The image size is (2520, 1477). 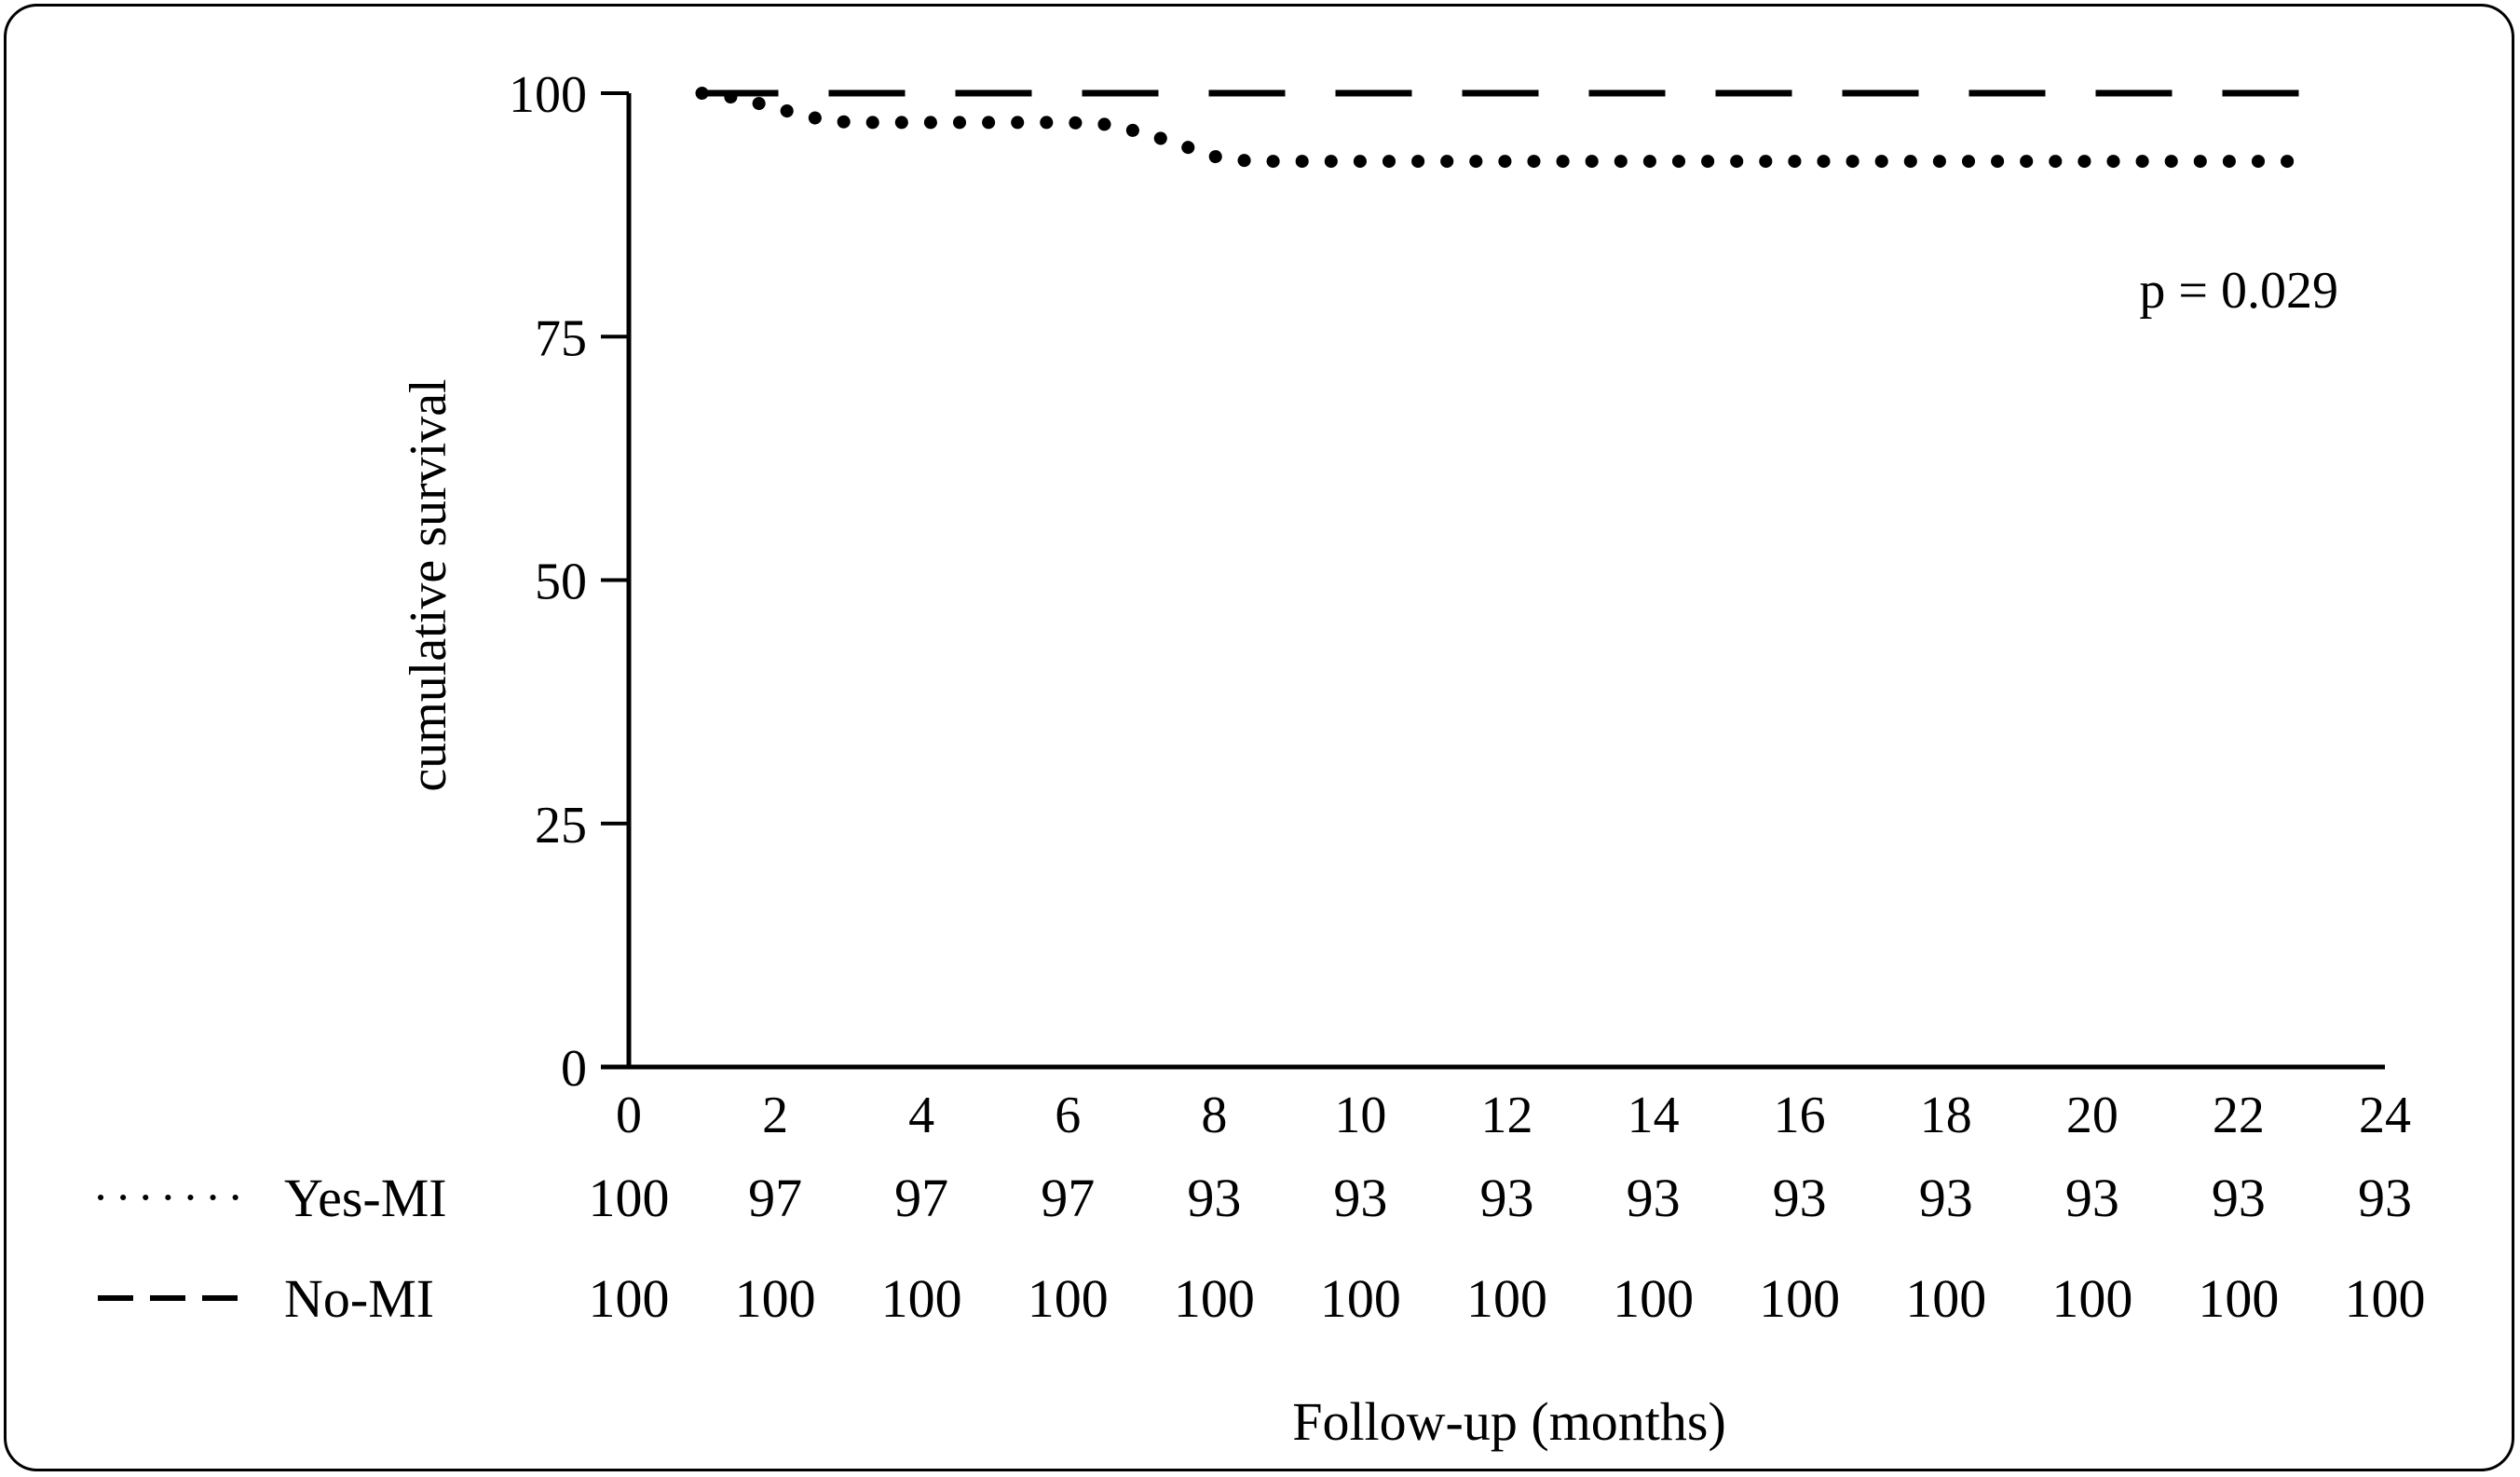 I want to click on x-axis-label: Follow-up (months), so click(x=1509, y=1421).